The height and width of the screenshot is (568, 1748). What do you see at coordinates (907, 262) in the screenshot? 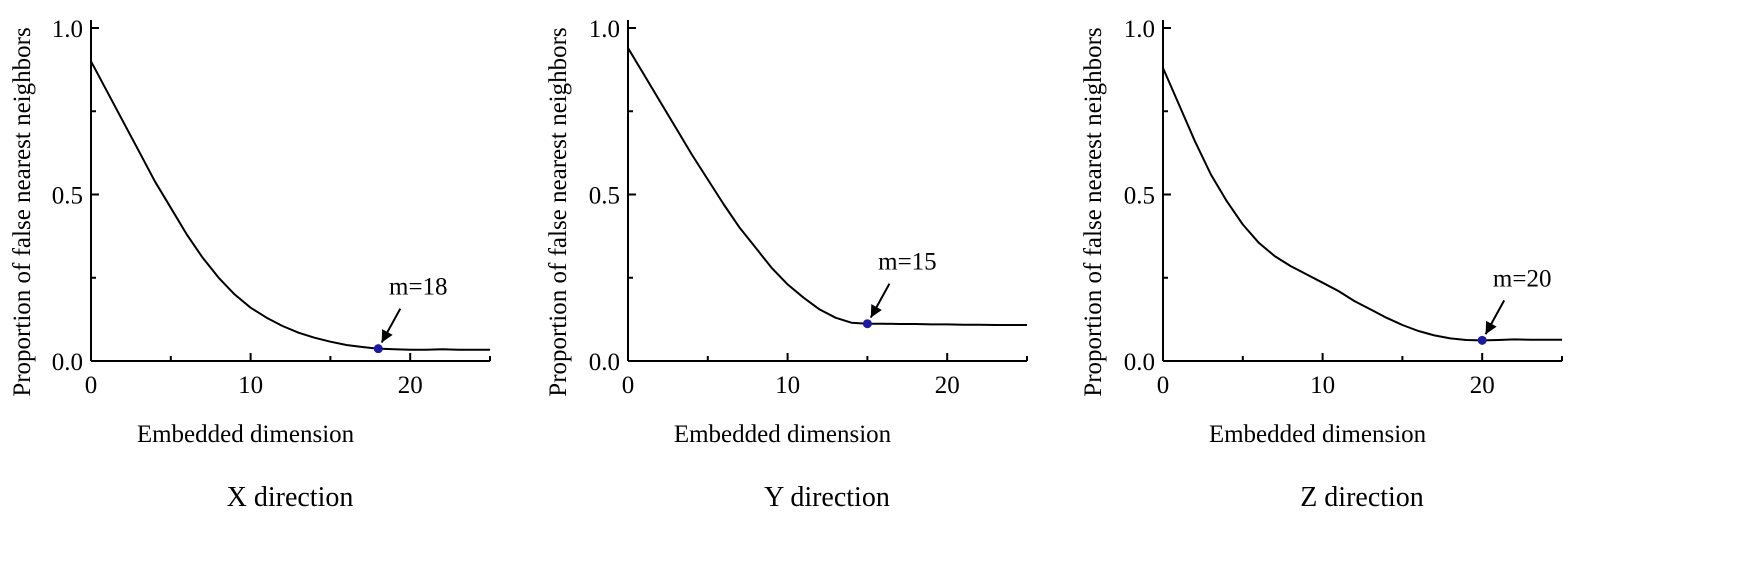
I see `annotation-label: m=15` at bounding box center [907, 262].